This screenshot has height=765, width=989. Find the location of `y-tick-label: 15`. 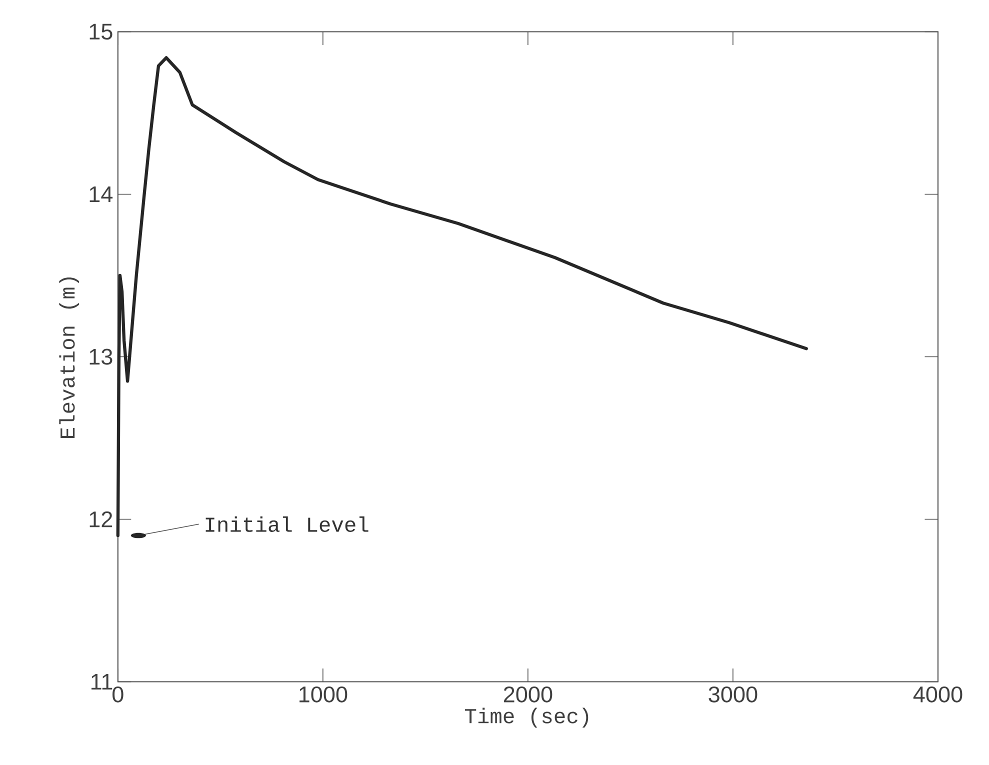

y-tick-label: 15 is located at coordinates (101, 32).